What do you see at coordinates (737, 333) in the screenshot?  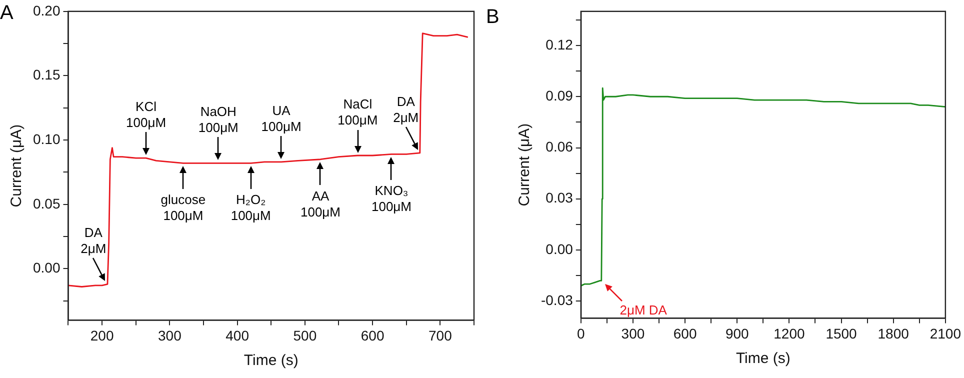 I see `x-tick-label: 900` at bounding box center [737, 333].